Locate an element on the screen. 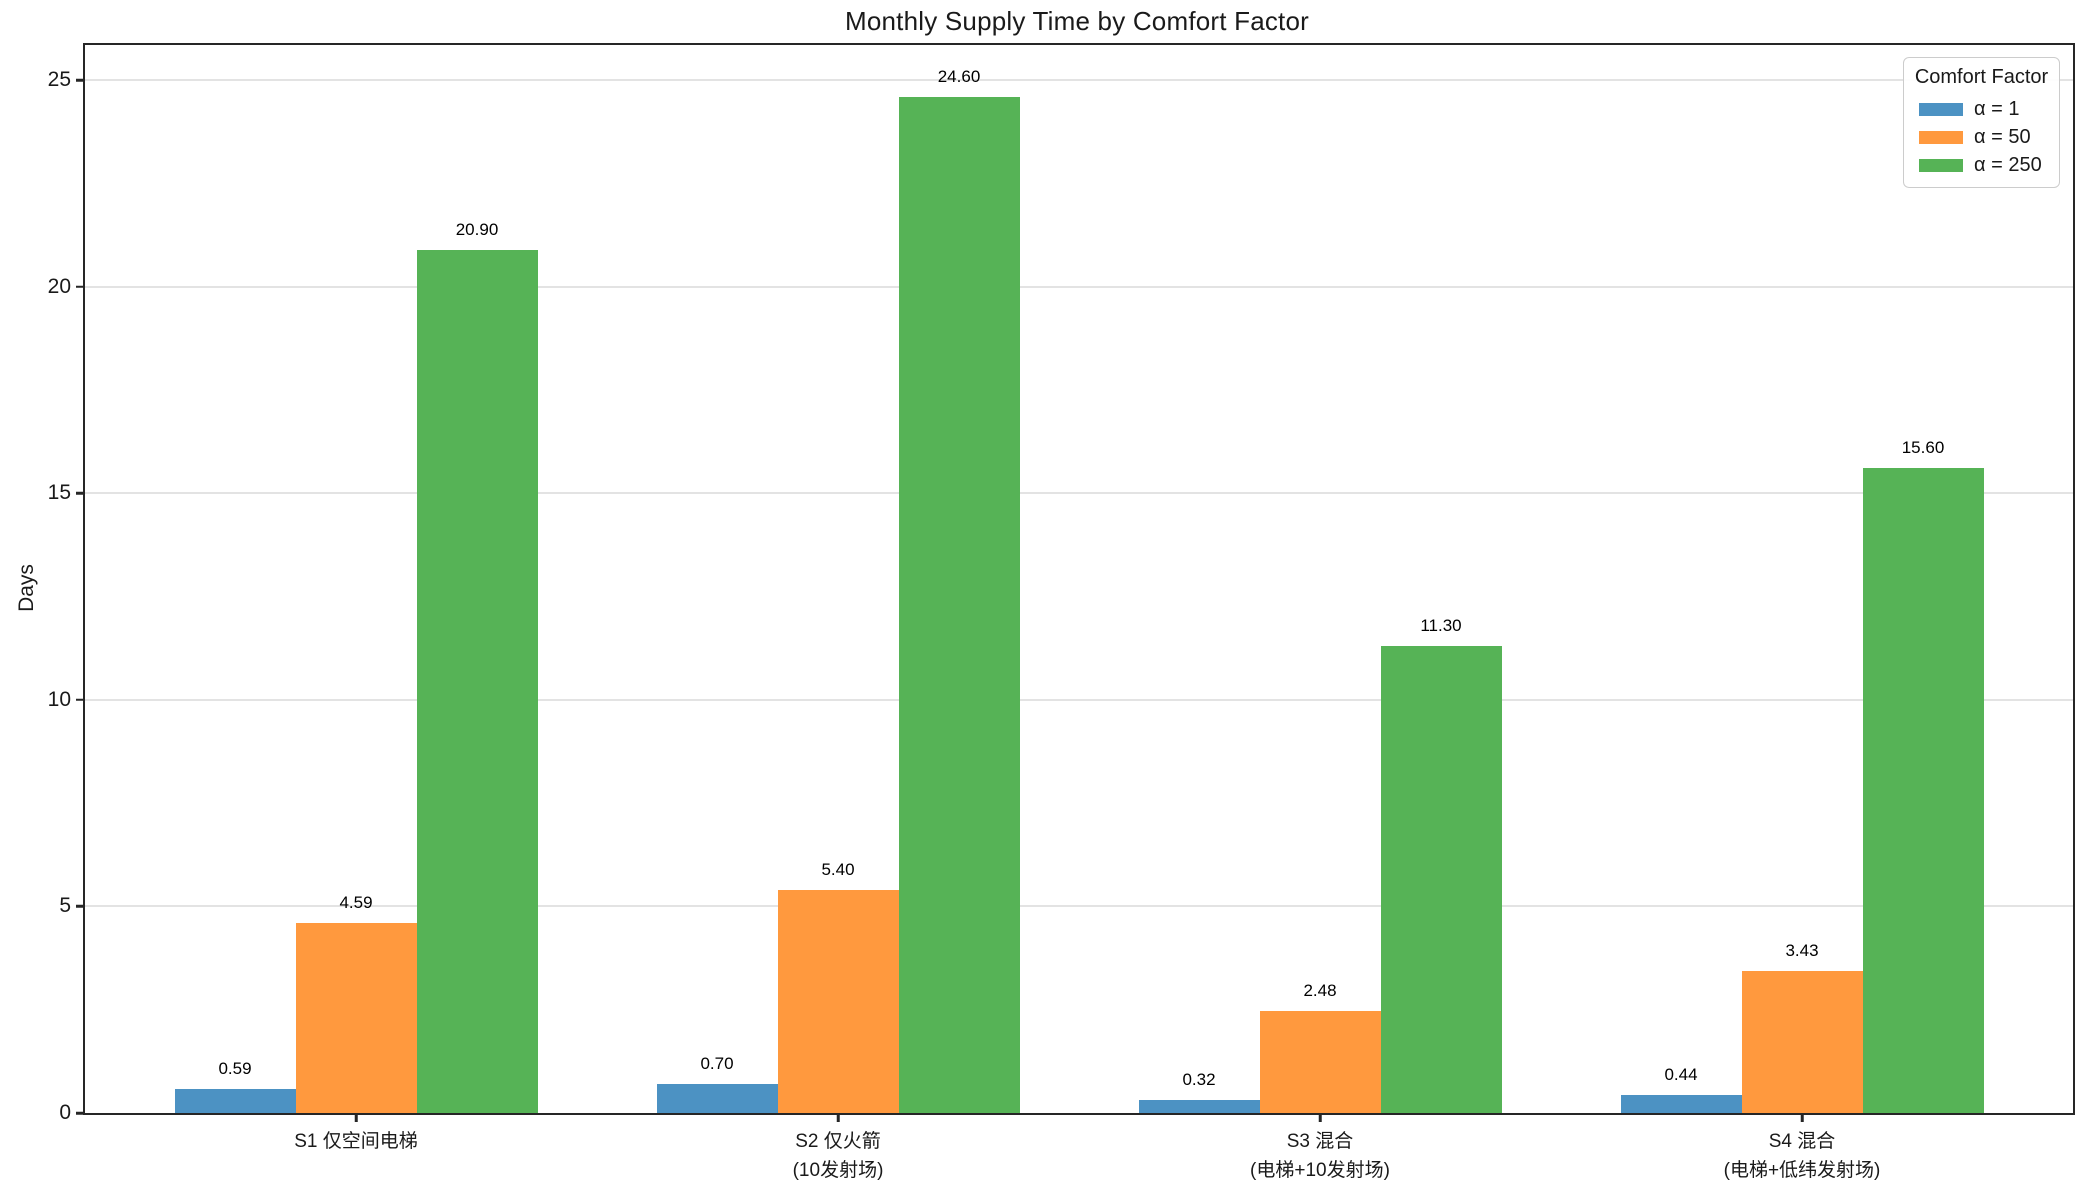 This screenshot has width=2085, height=1182. legend: Comfort Factor α = 1 α = 50 α = 250 is located at coordinates (1981, 122).